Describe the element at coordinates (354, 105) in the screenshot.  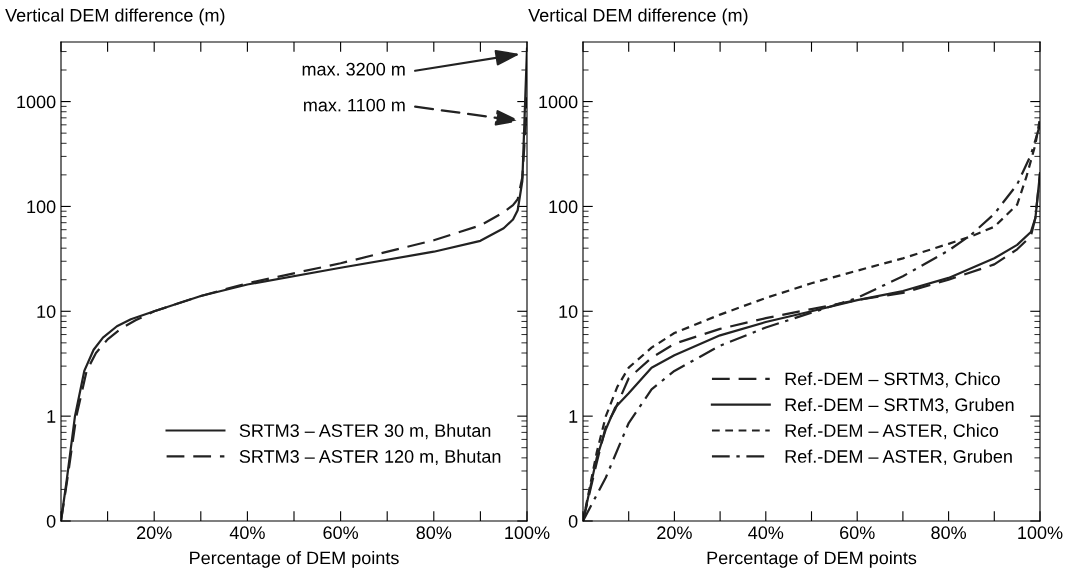
I see `annotation: max. 1100 m` at that location.